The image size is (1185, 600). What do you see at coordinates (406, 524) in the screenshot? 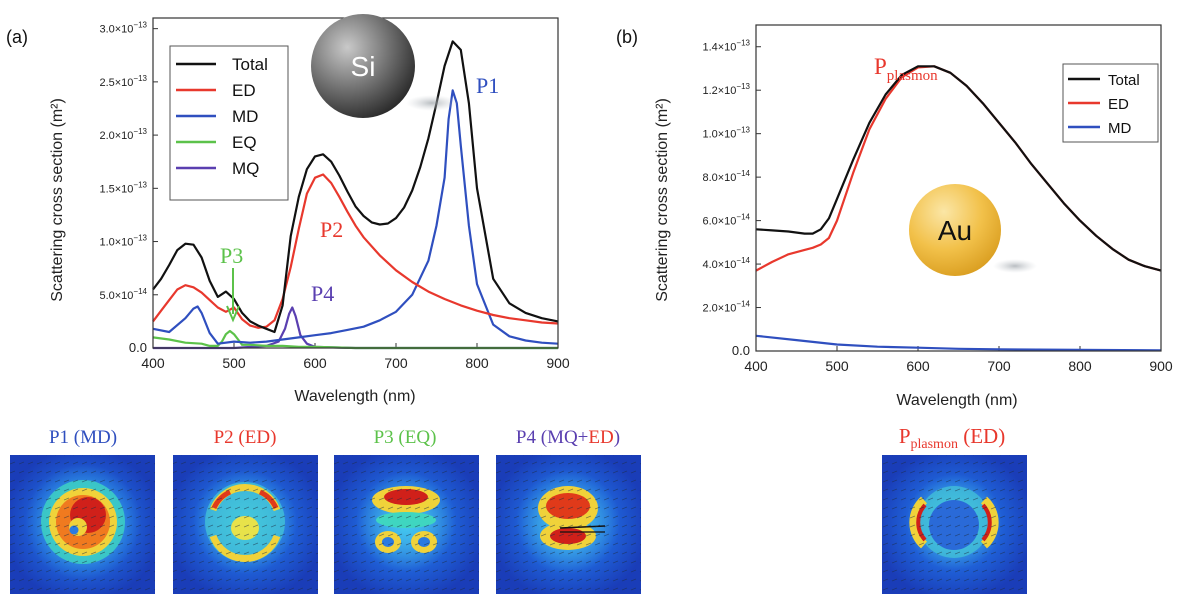
I see `field-map-p3` at bounding box center [406, 524].